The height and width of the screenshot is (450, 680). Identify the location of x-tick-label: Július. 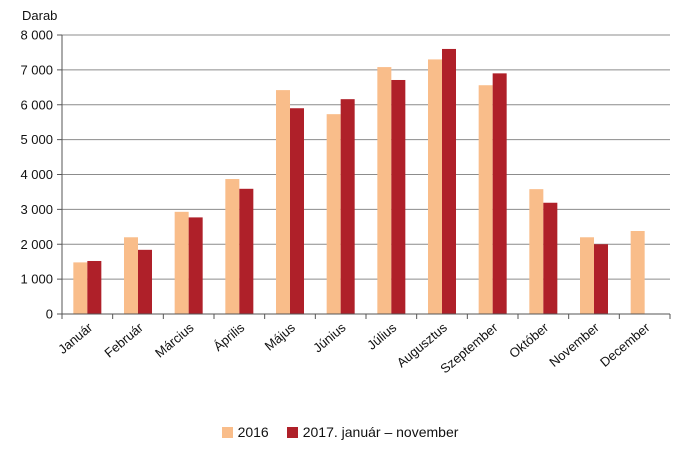
(381, 335).